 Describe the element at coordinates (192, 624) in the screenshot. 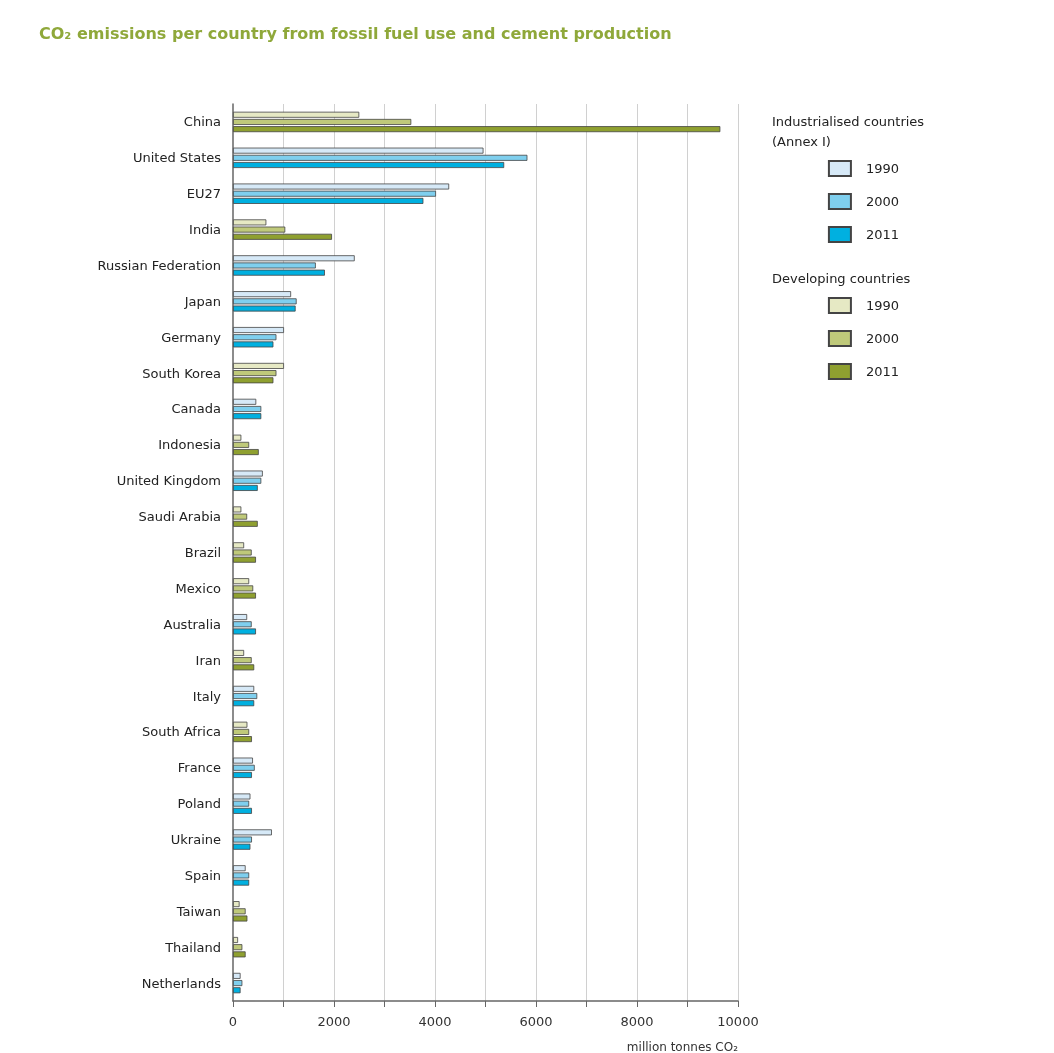

I see `y-tick-label: Australia` at that location.